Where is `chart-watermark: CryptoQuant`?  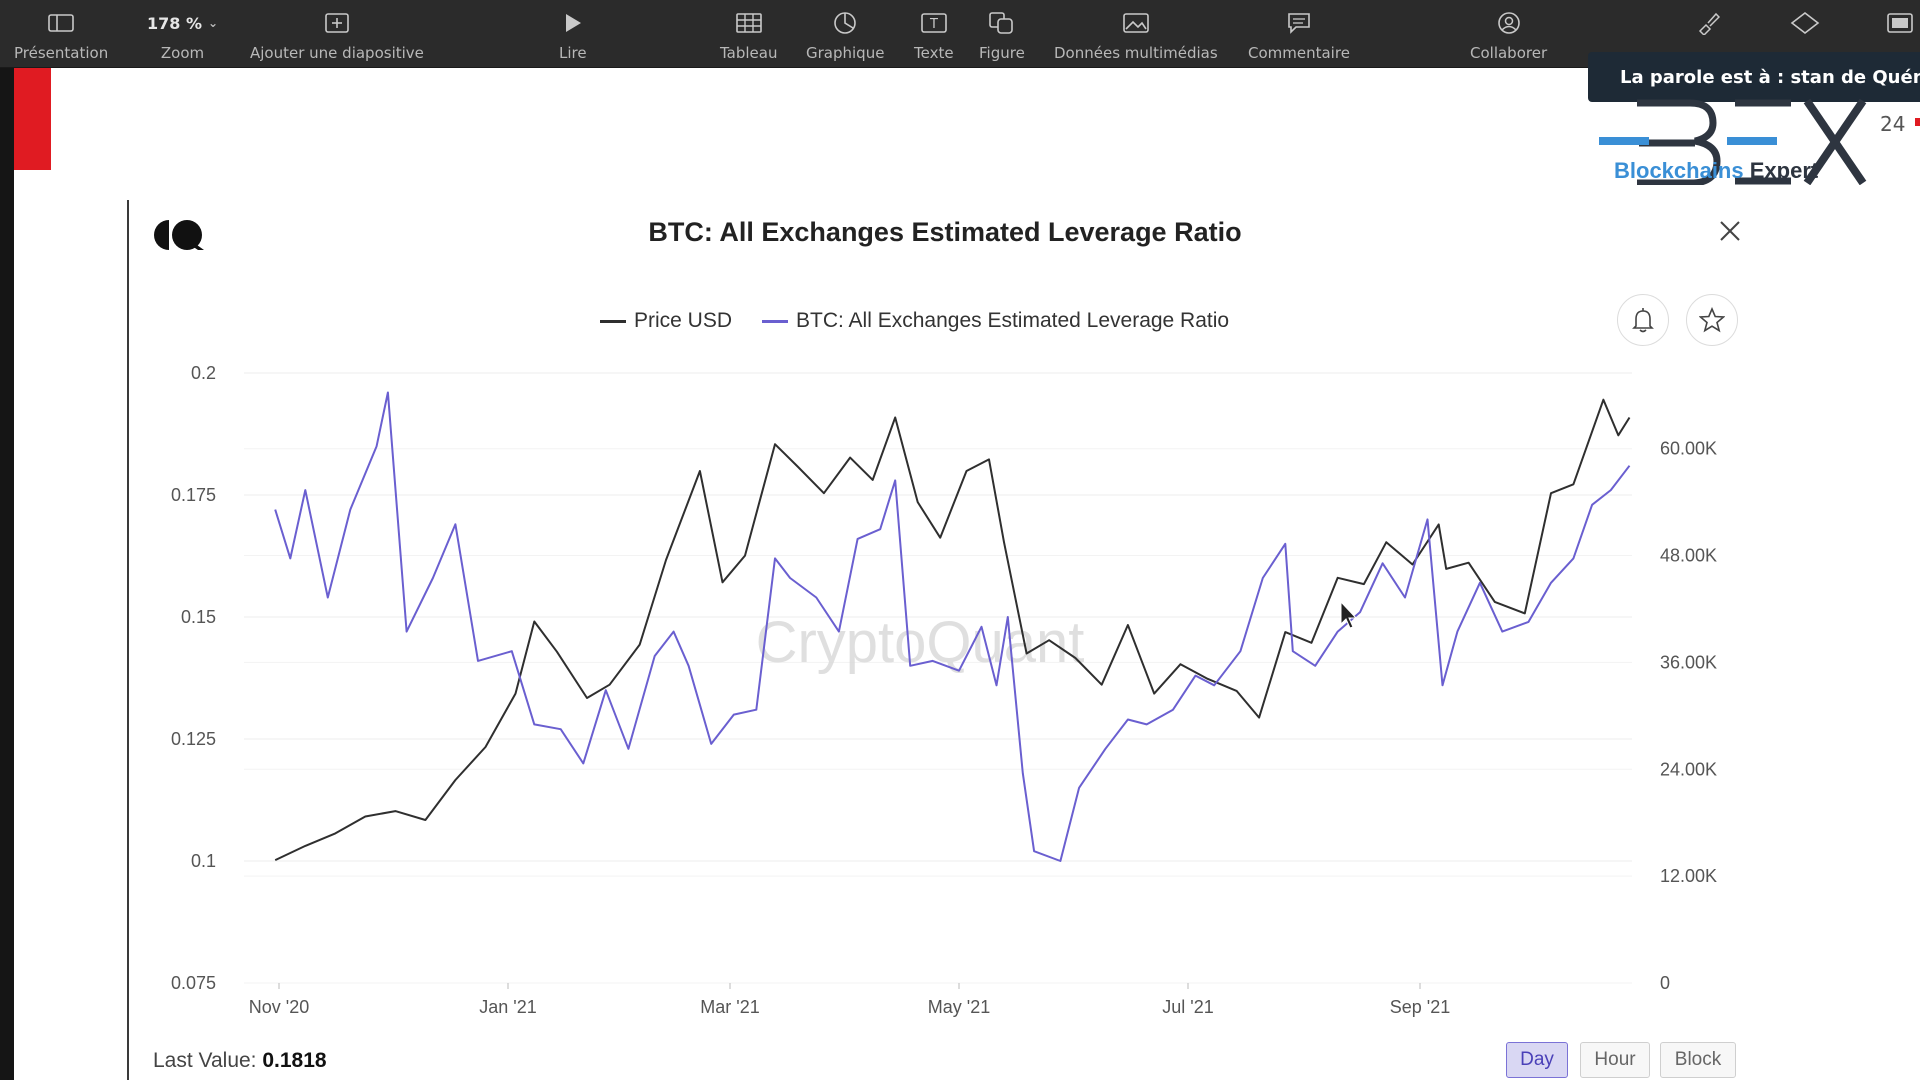
chart-watermark: CryptoQuant is located at coordinates (920, 642).